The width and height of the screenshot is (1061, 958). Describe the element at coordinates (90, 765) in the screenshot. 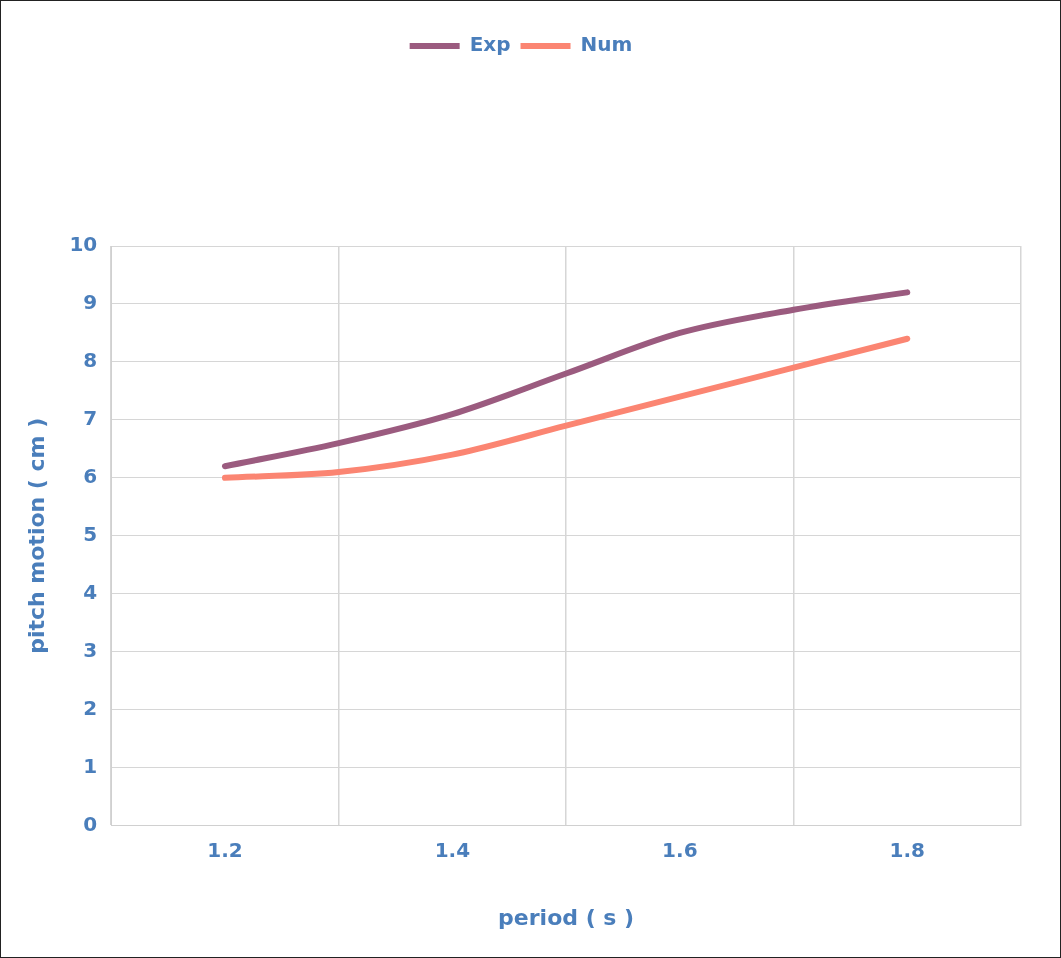

I see `y-tick-label: 1` at that location.